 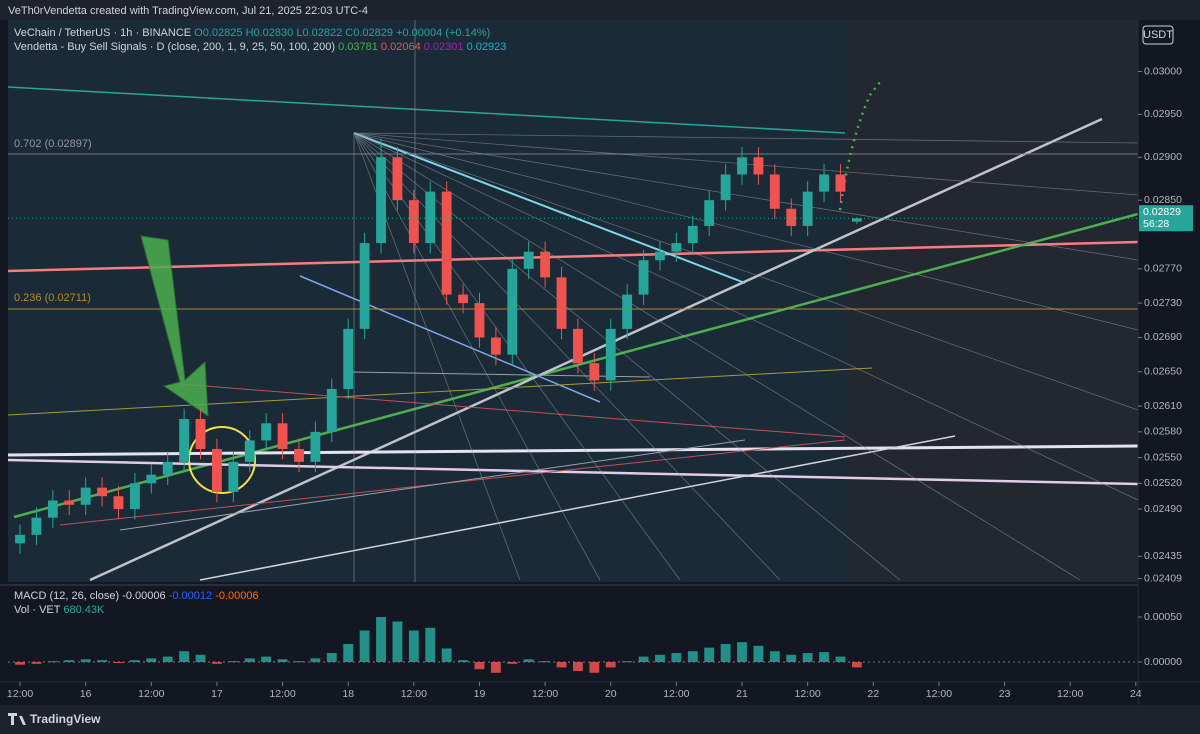 I want to click on x-tick-label: 17, so click(x=217, y=694).